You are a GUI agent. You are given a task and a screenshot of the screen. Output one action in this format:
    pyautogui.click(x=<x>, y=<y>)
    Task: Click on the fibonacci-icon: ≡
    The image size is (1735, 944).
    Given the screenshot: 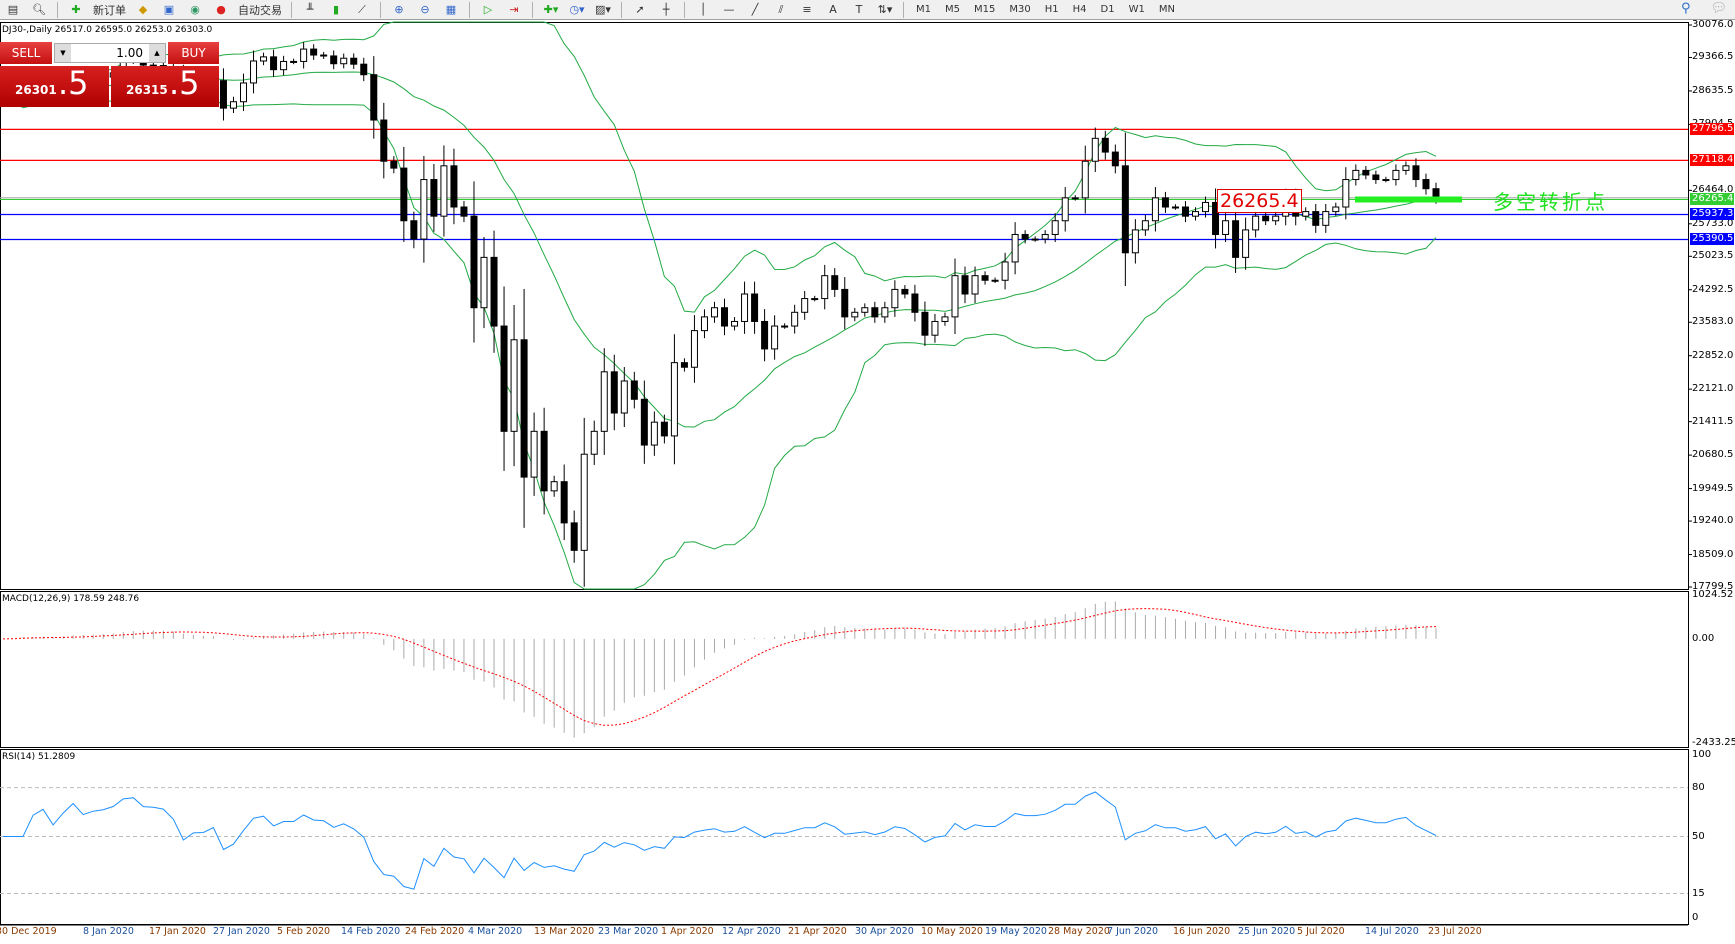 What is the action you would take?
    pyautogui.click(x=807, y=9)
    